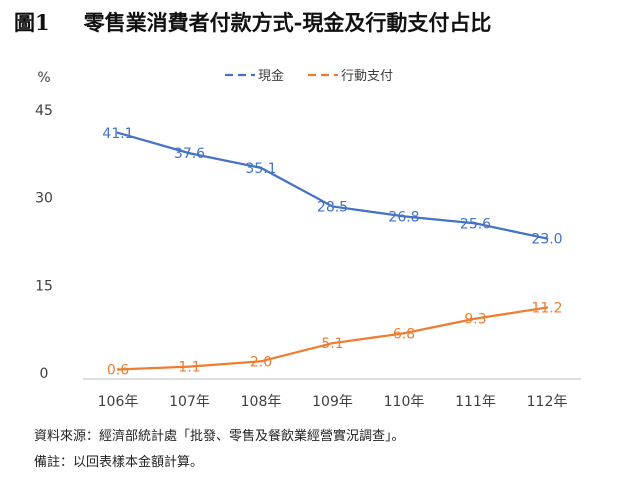 The height and width of the screenshot is (486, 633). I want to click on data-label: 35.1, so click(260, 169).